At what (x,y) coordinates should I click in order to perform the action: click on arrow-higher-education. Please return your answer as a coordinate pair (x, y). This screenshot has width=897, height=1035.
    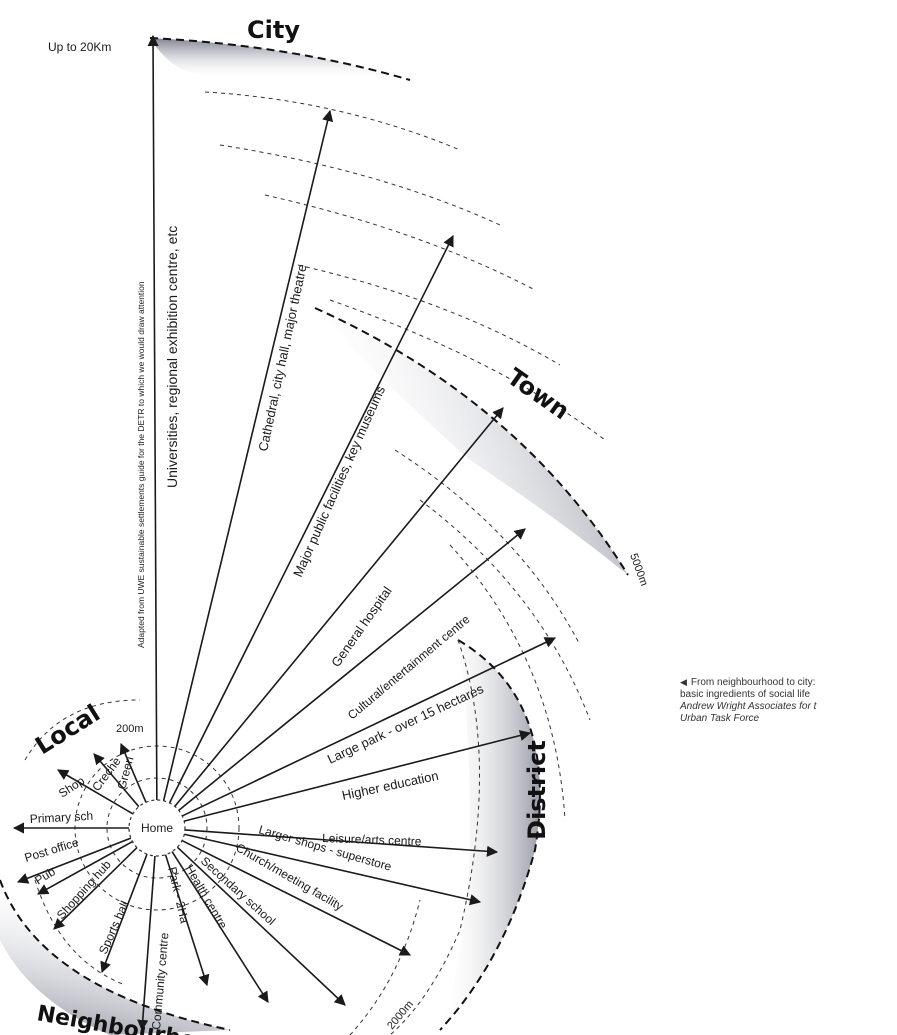
    Looking at the image, I should click on (357, 776).